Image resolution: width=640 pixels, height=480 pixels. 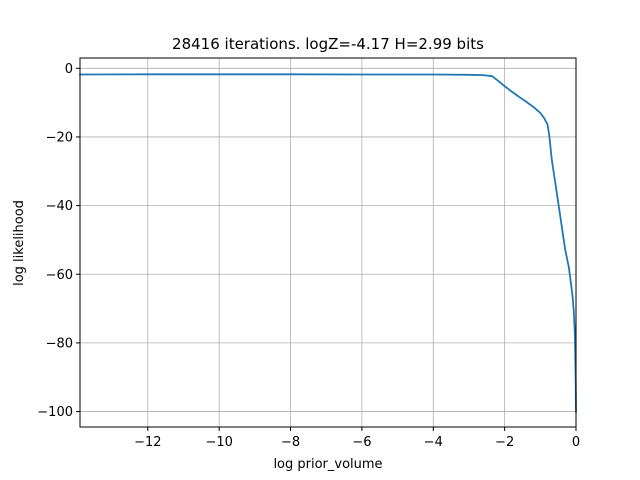 What do you see at coordinates (327, 464) in the screenshot?
I see `x-axis-label: log prior_volume` at bounding box center [327, 464].